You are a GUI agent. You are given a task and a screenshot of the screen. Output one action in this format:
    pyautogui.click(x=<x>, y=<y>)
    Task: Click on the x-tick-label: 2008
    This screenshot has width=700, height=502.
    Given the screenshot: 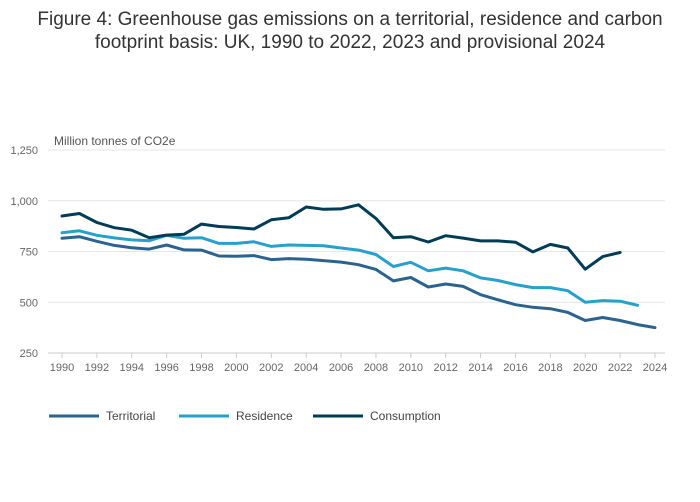 What is the action you would take?
    pyautogui.click(x=376, y=368)
    